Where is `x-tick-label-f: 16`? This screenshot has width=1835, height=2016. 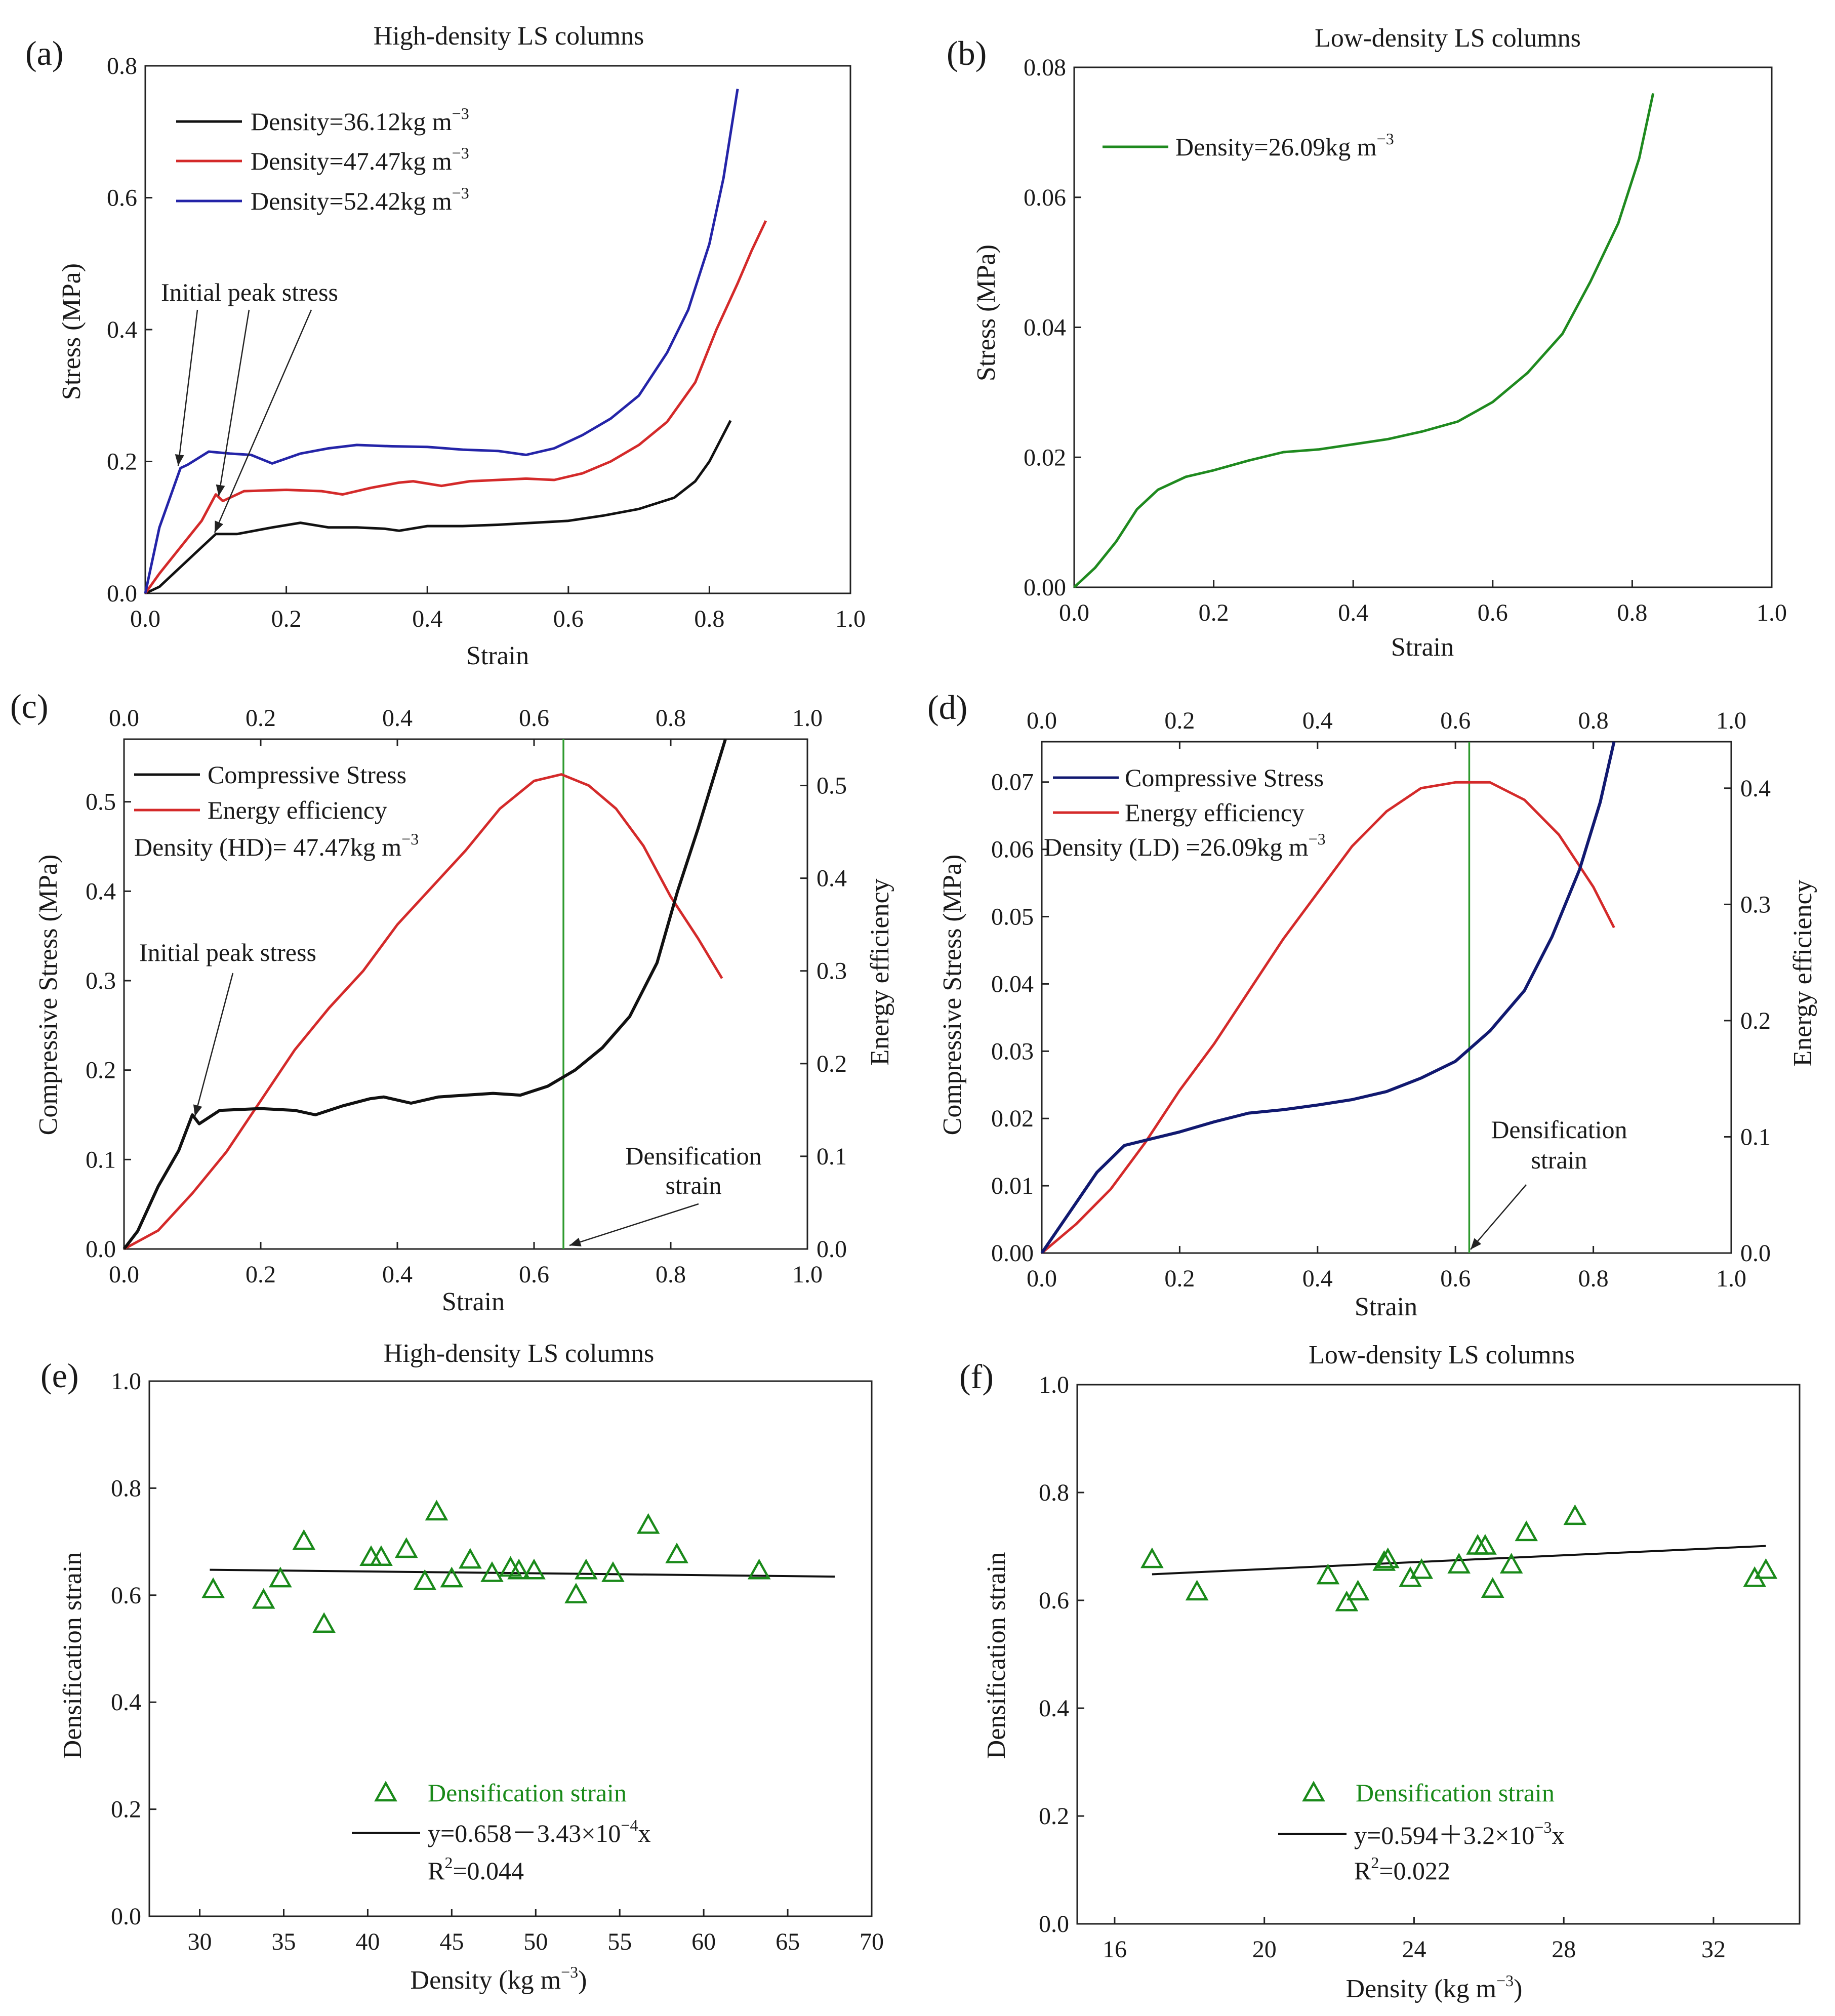
x-tick-label-f: 16 is located at coordinates (1115, 1950).